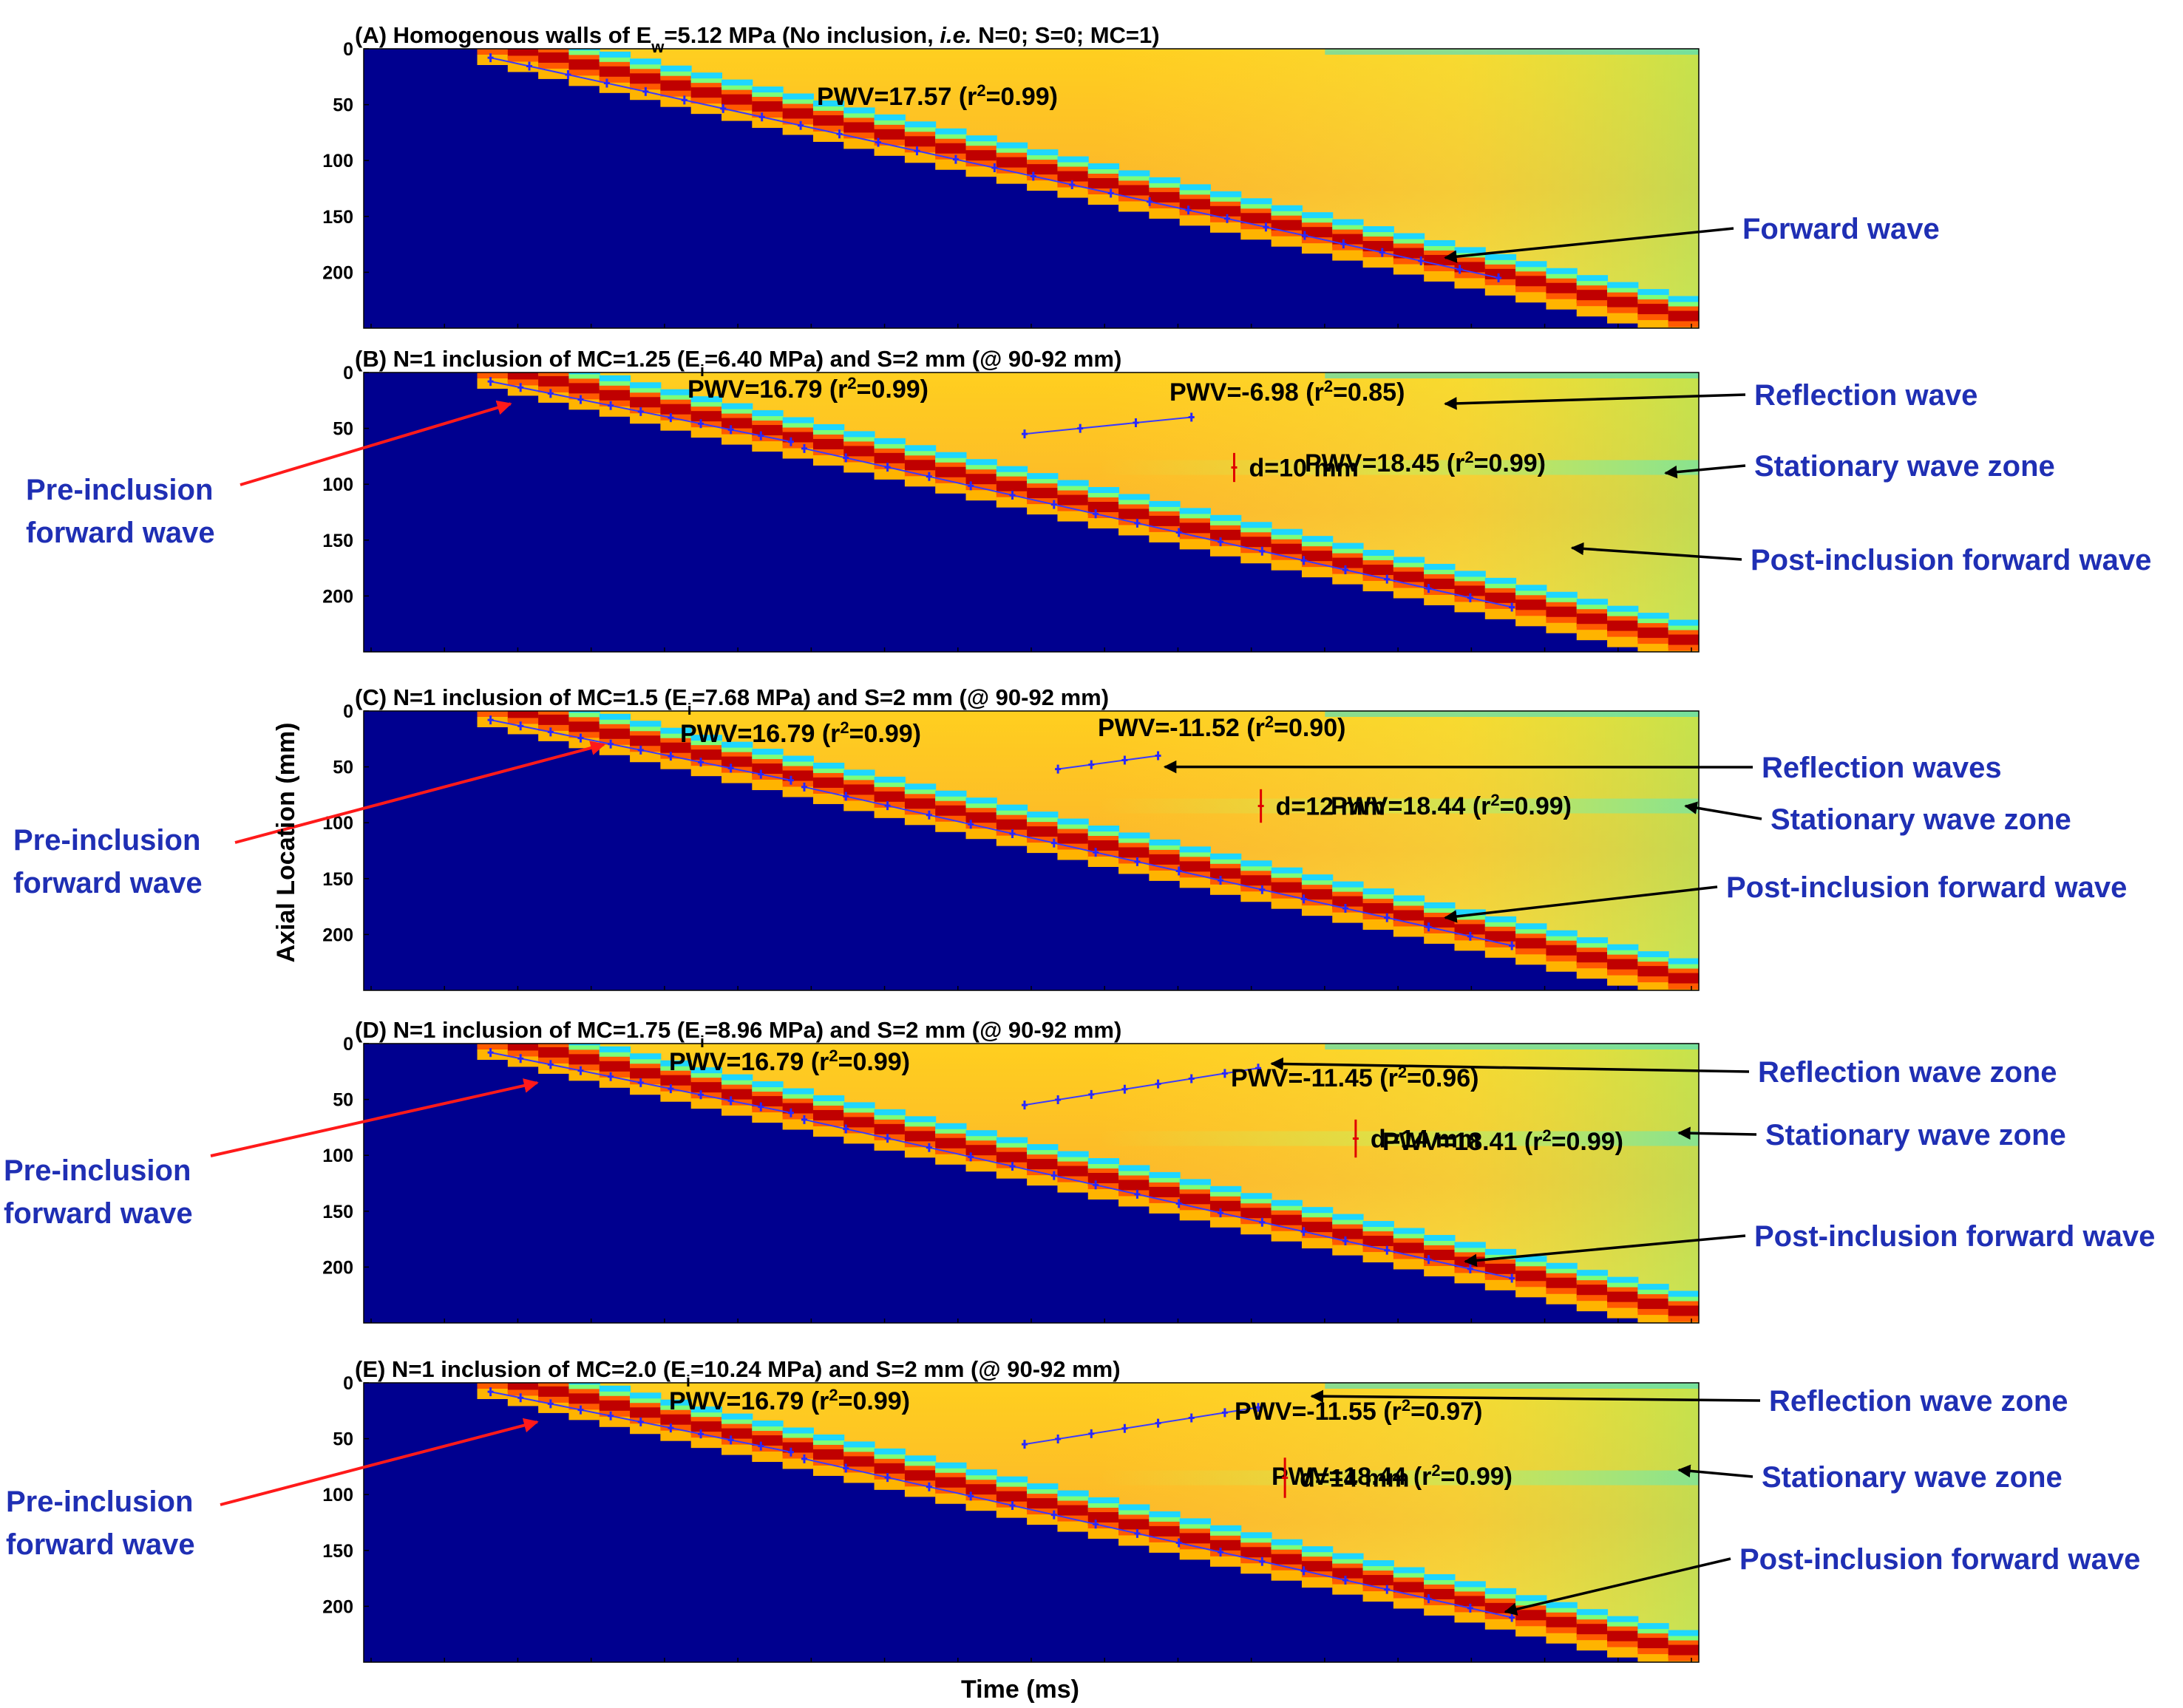 The image size is (2183, 1708). Describe the element at coordinates (1024, 1105) in the screenshot. I see `reflection-fit-marker` at that location.